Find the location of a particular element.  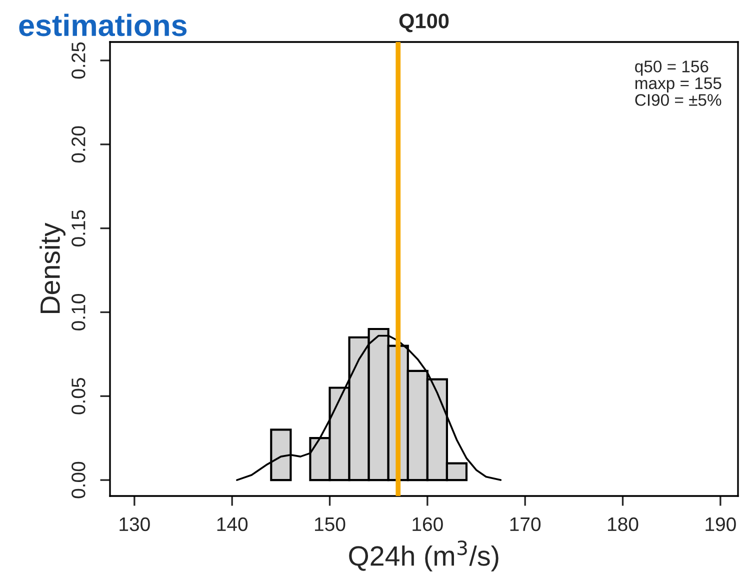

x-tick-label: 190 is located at coordinates (721, 524).